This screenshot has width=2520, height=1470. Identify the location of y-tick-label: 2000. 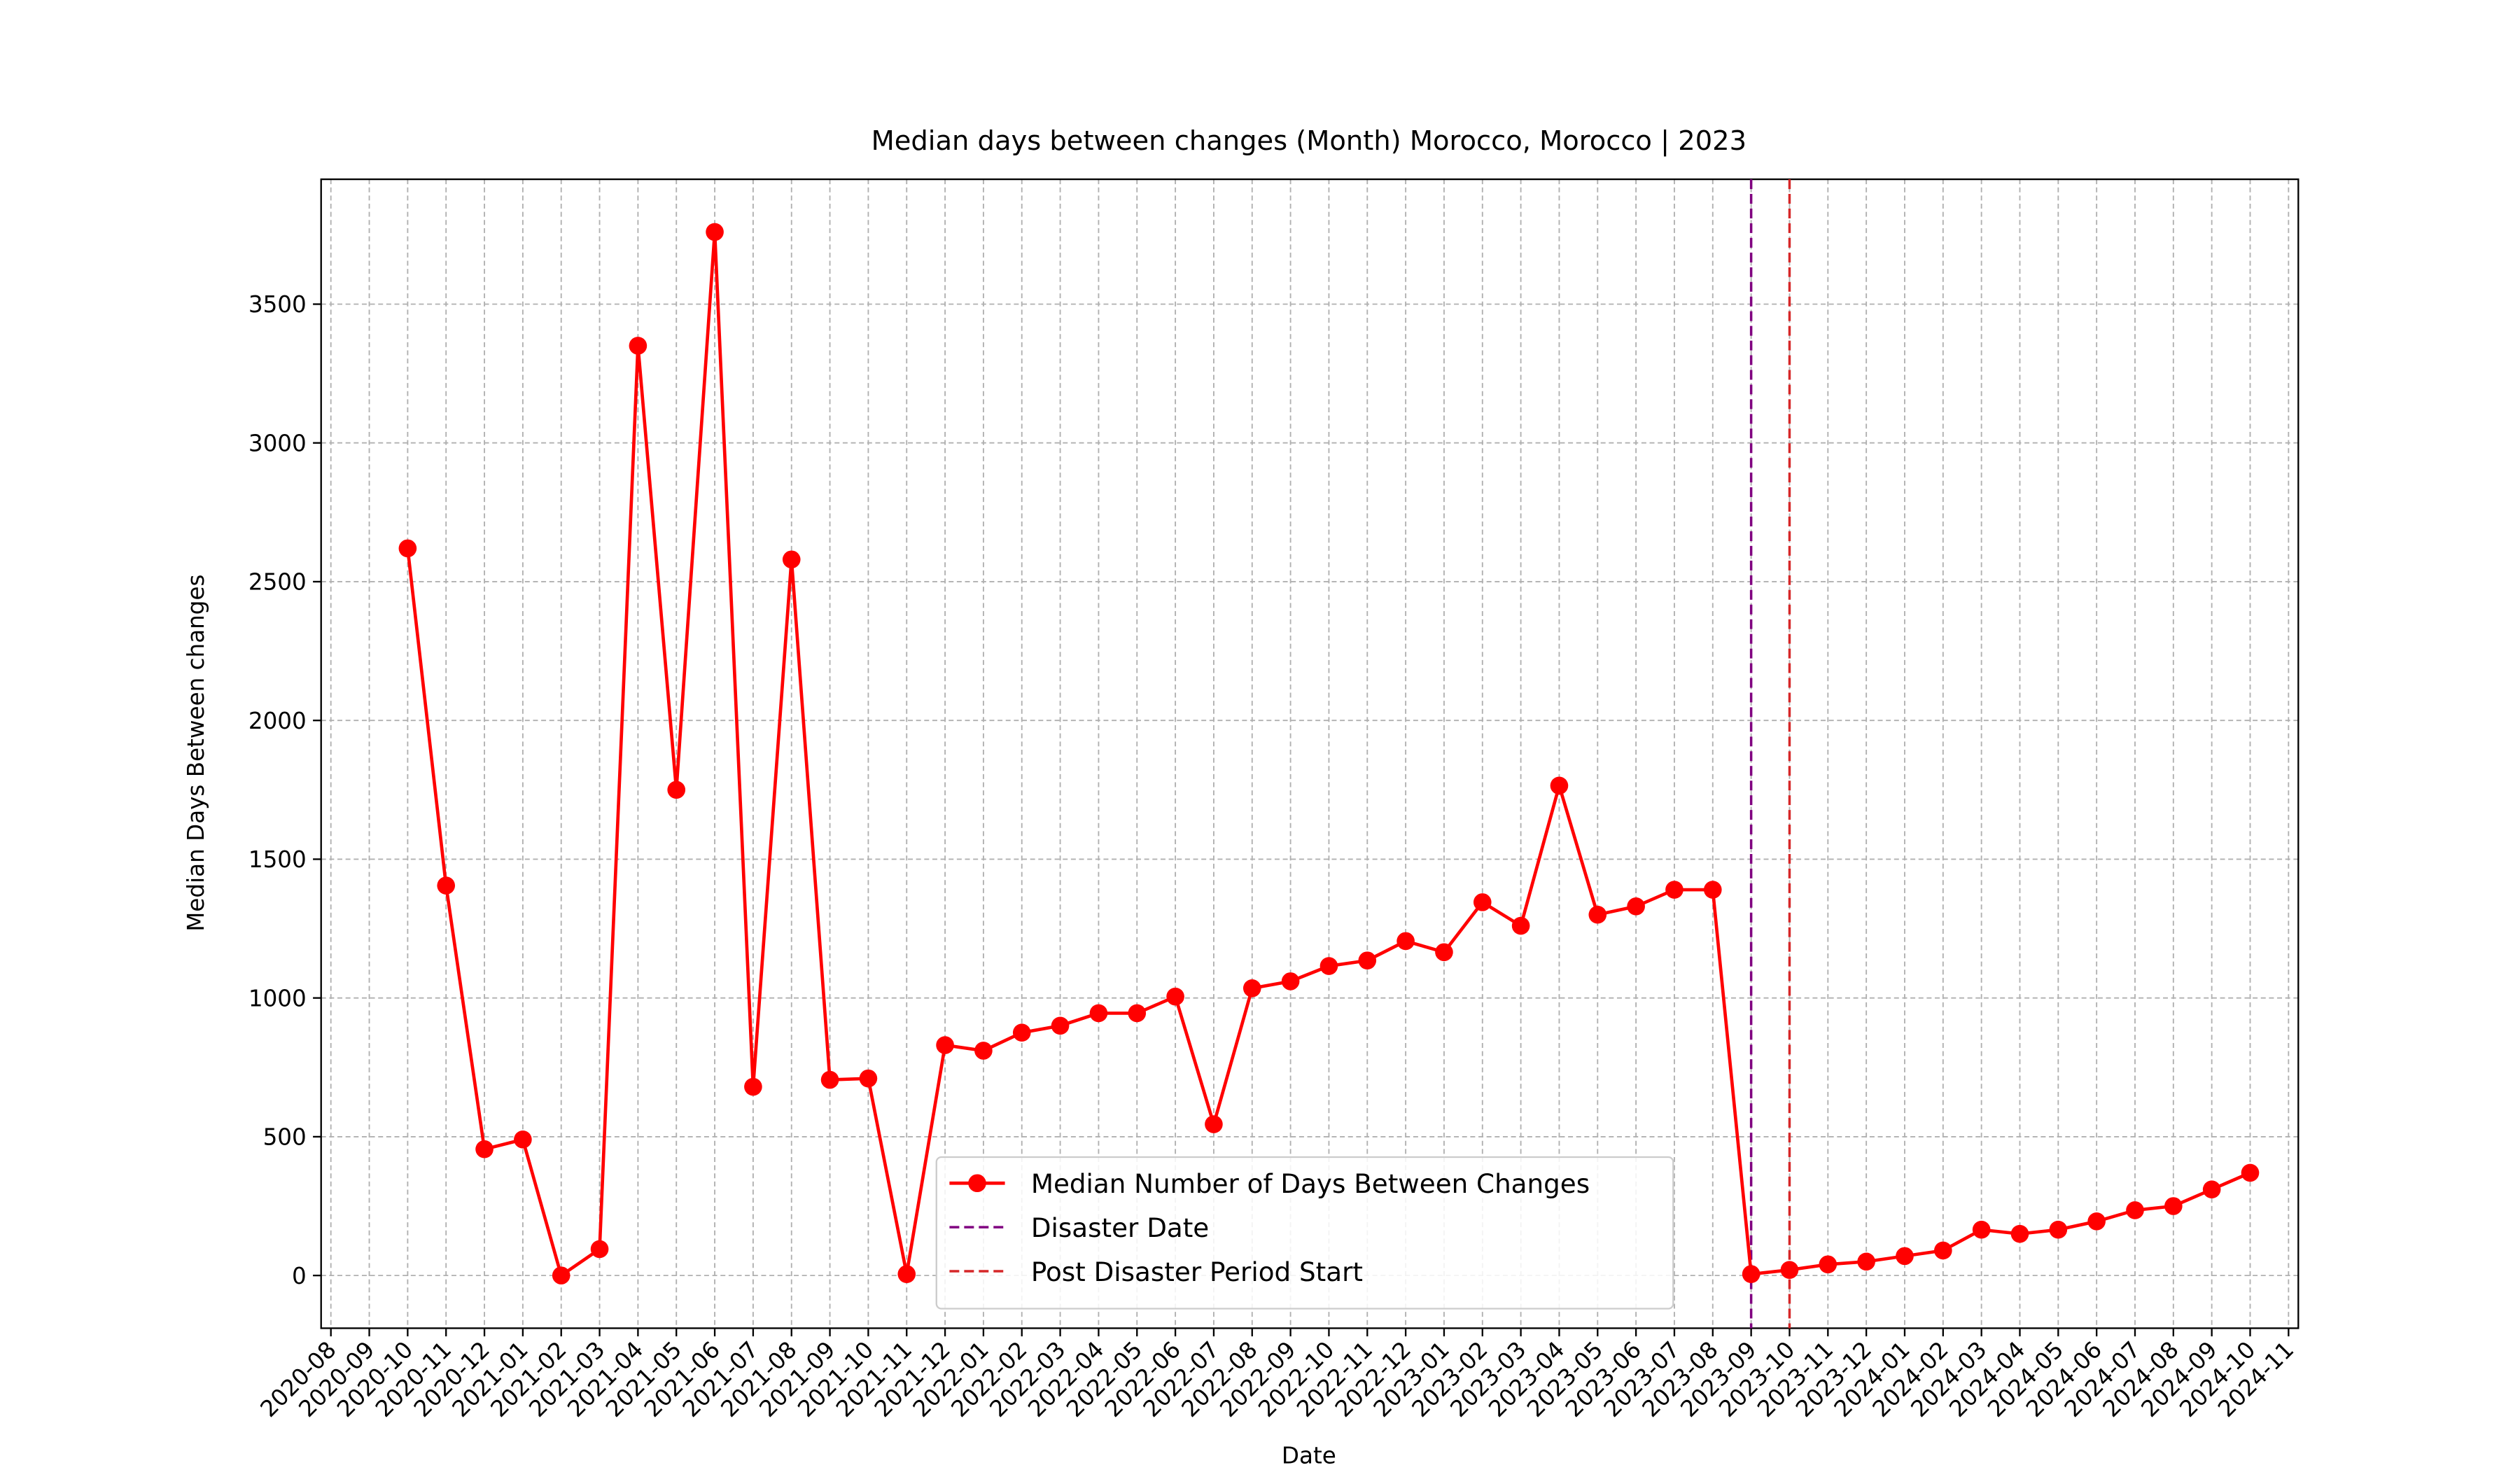
(277, 721).